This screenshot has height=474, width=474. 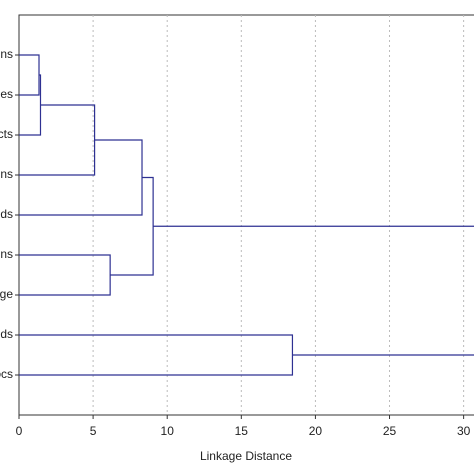 What do you see at coordinates (242, 431) in the screenshot?
I see `x-tick-label: 15` at bounding box center [242, 431].